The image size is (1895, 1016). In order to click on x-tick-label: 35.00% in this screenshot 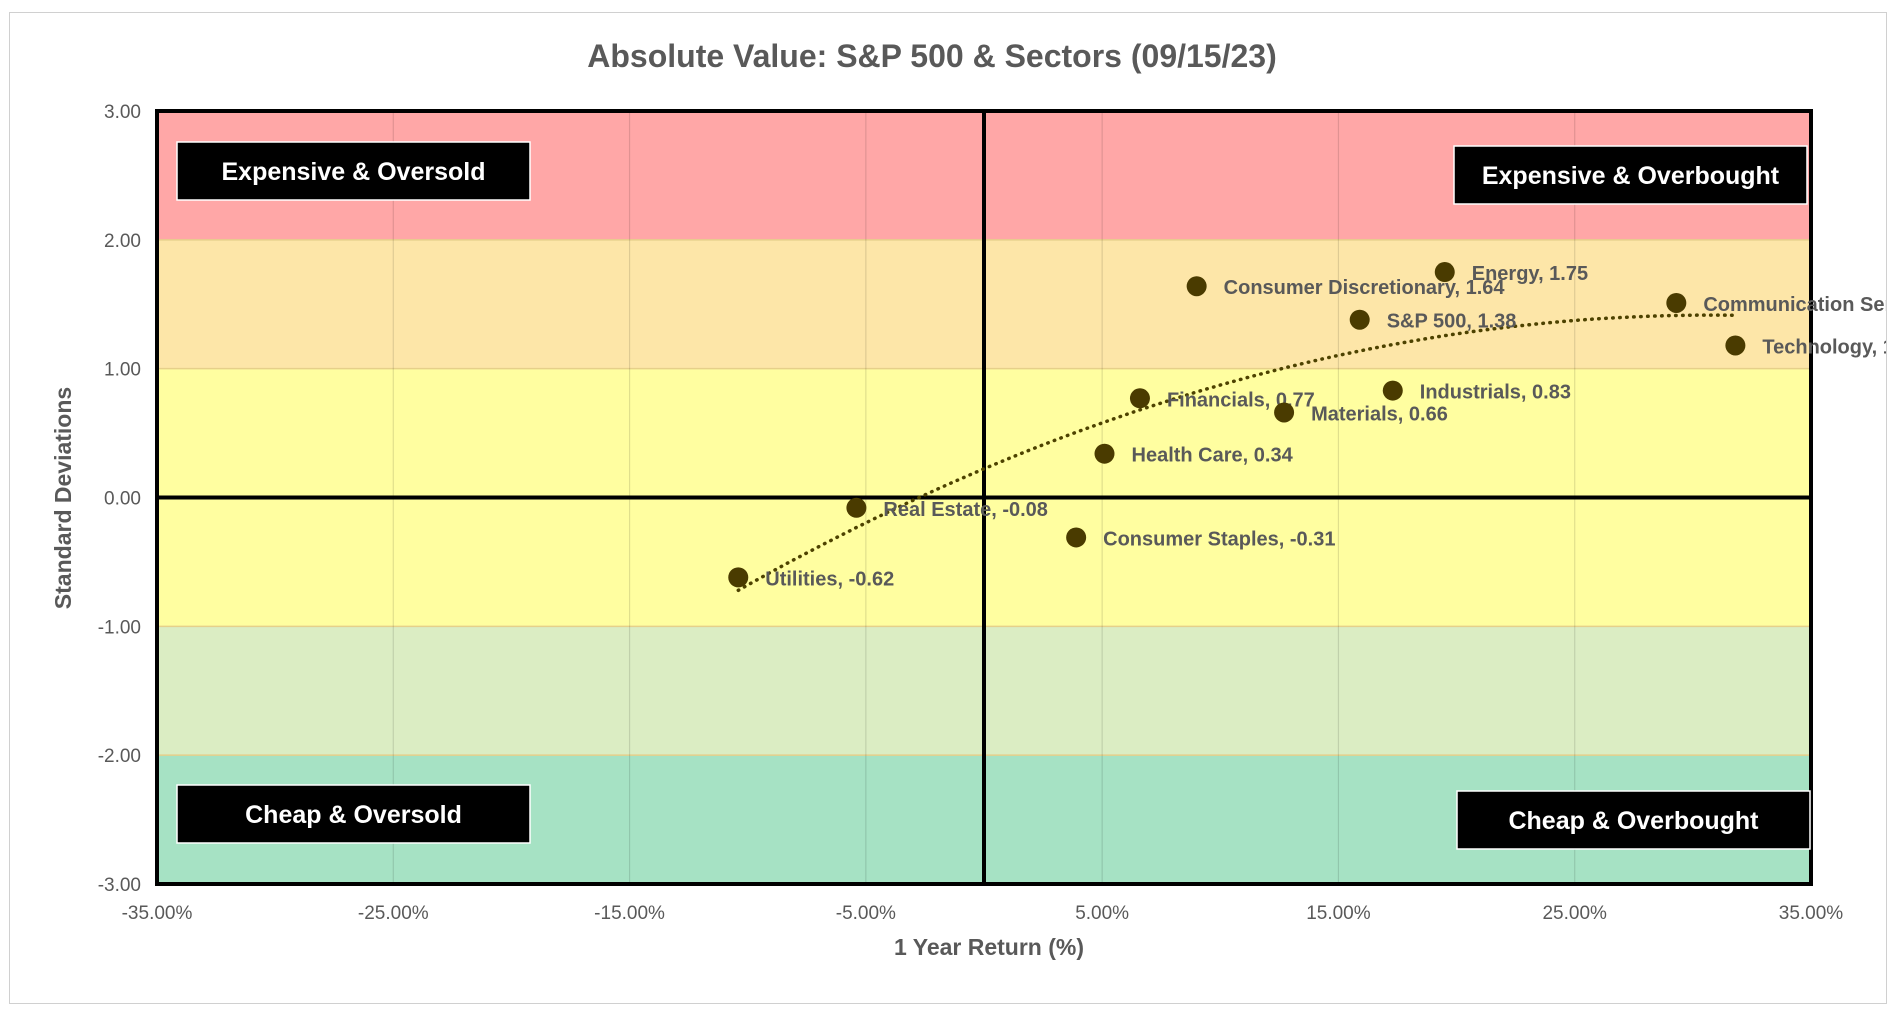, I will do `click(1811, 913)`.